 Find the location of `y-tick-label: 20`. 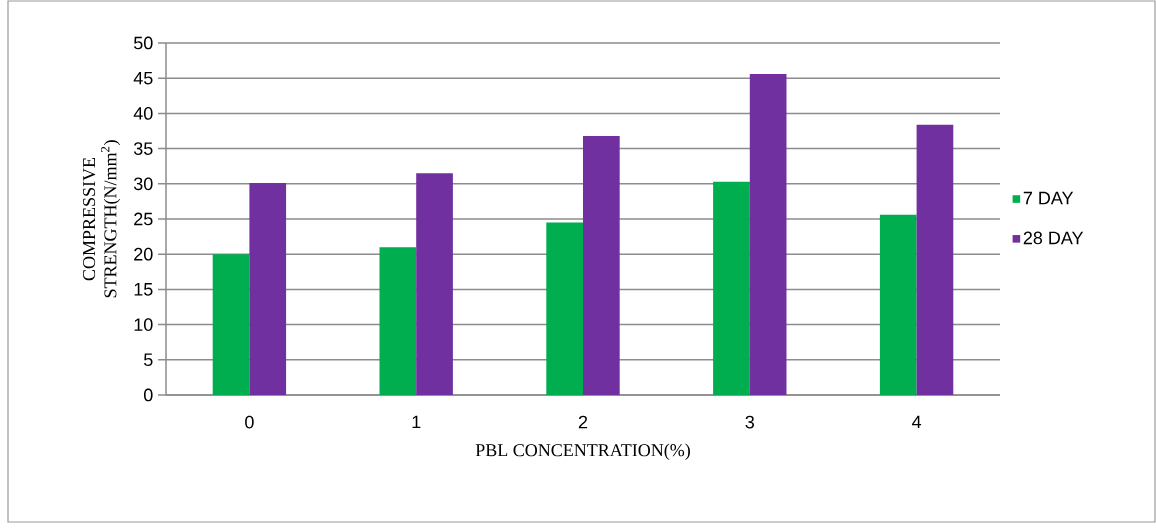

y-tick-label: 20 is located at coordinates (143, 254).